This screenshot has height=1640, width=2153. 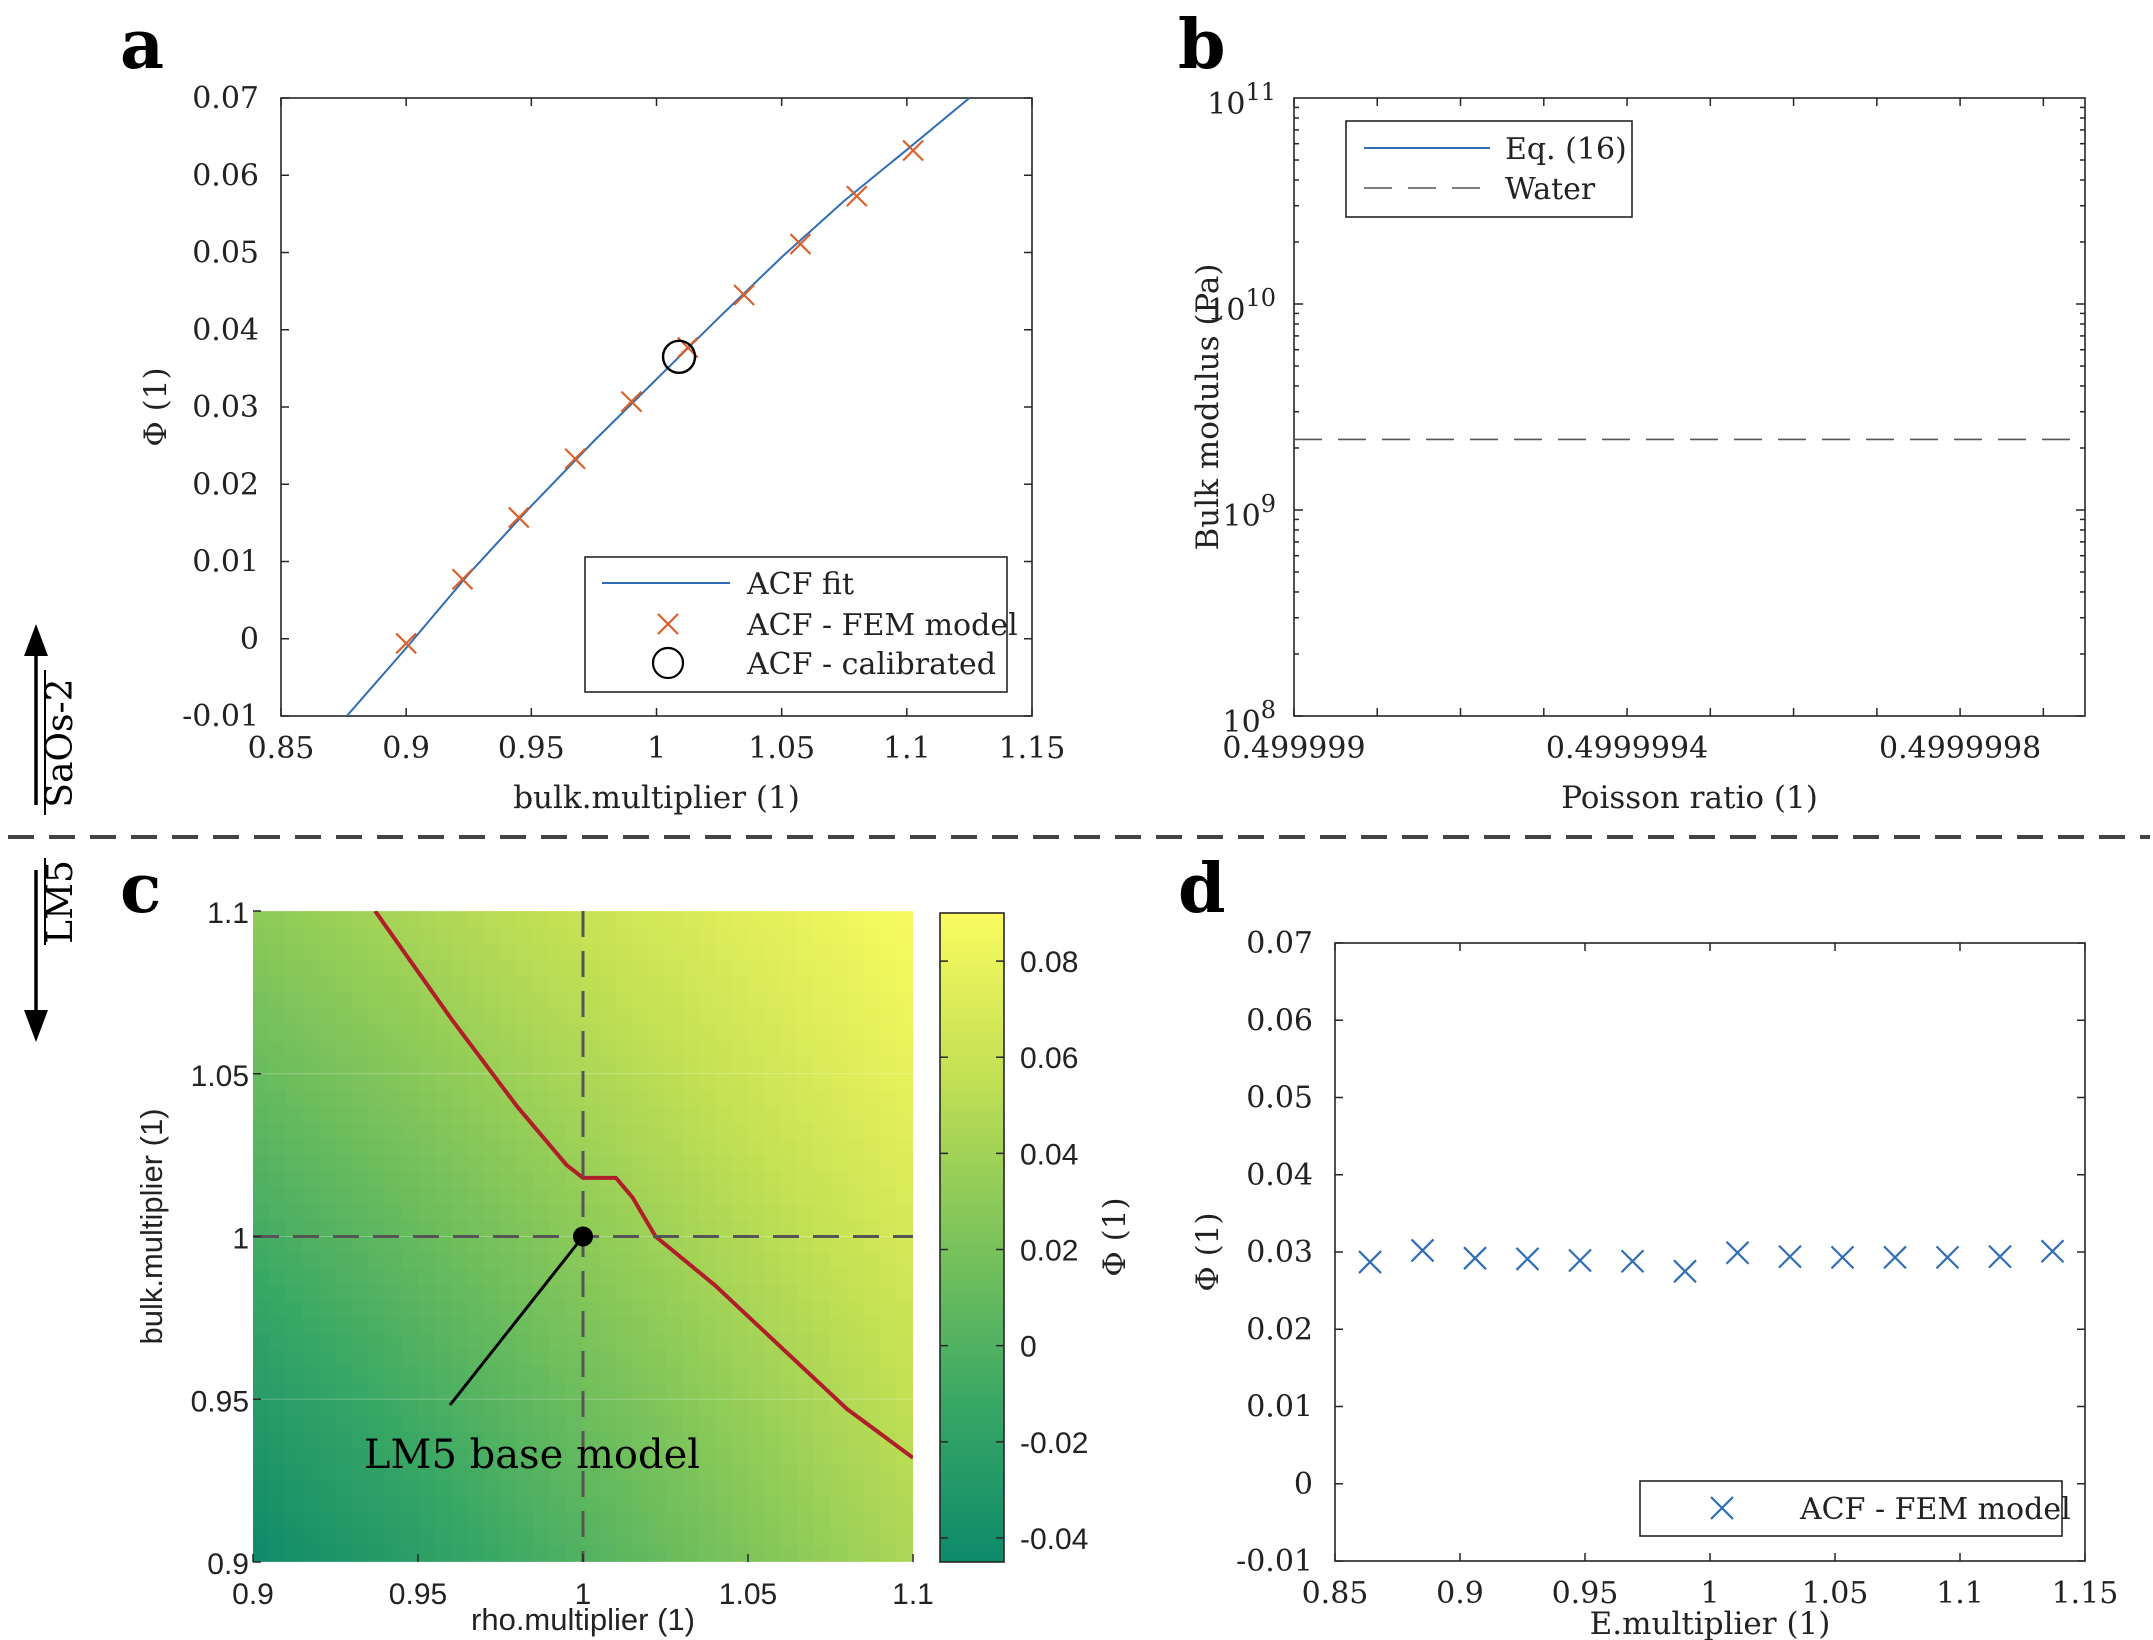 What do you see at coordinates (516, 1320) in the screenshot?
I see `panel-c-annotation-pointer` at bounding box center [516, 1320].